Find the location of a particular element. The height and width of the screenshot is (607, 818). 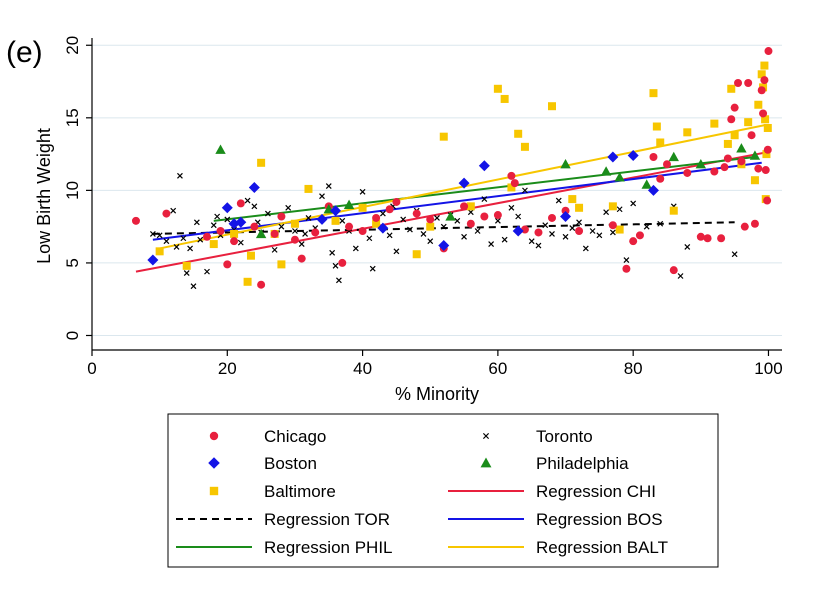

legend-baltimore-symbol is located at coordinates (214, 491).